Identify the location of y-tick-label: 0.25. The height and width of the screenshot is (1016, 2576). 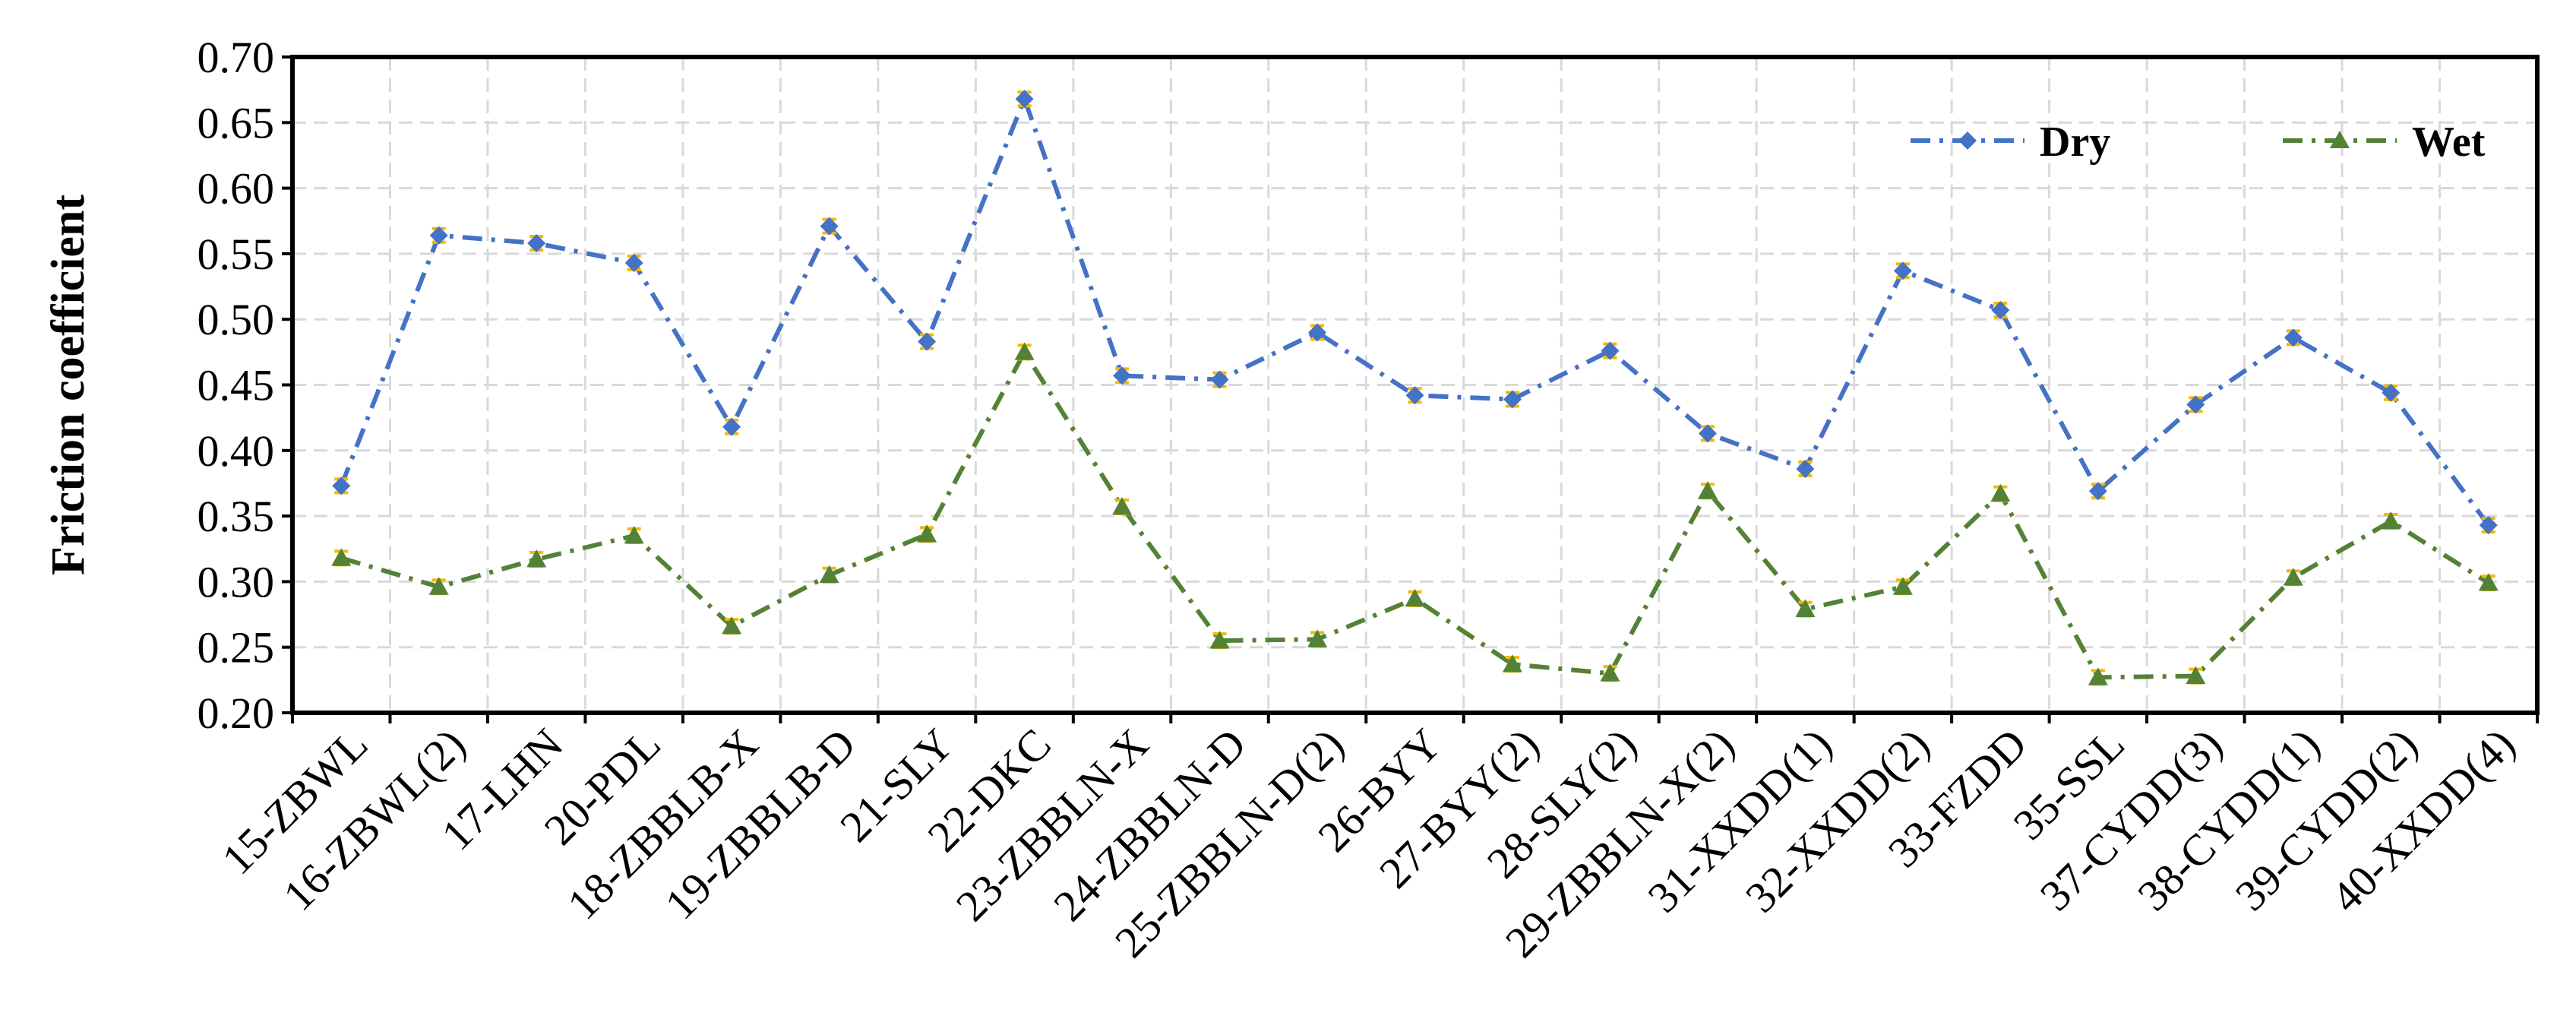
(236, 648).